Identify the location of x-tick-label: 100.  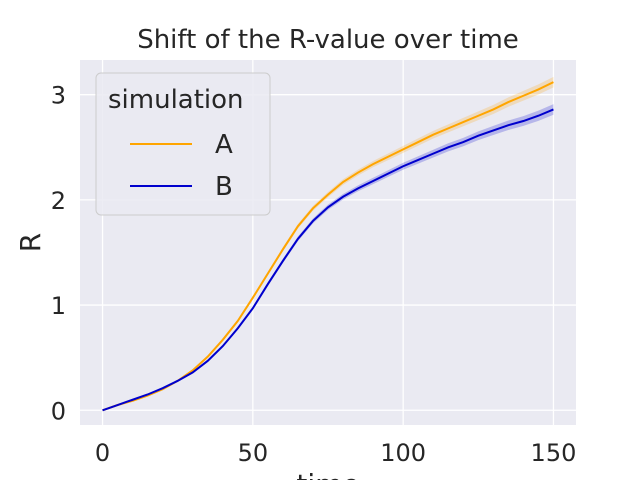
(403, 453).